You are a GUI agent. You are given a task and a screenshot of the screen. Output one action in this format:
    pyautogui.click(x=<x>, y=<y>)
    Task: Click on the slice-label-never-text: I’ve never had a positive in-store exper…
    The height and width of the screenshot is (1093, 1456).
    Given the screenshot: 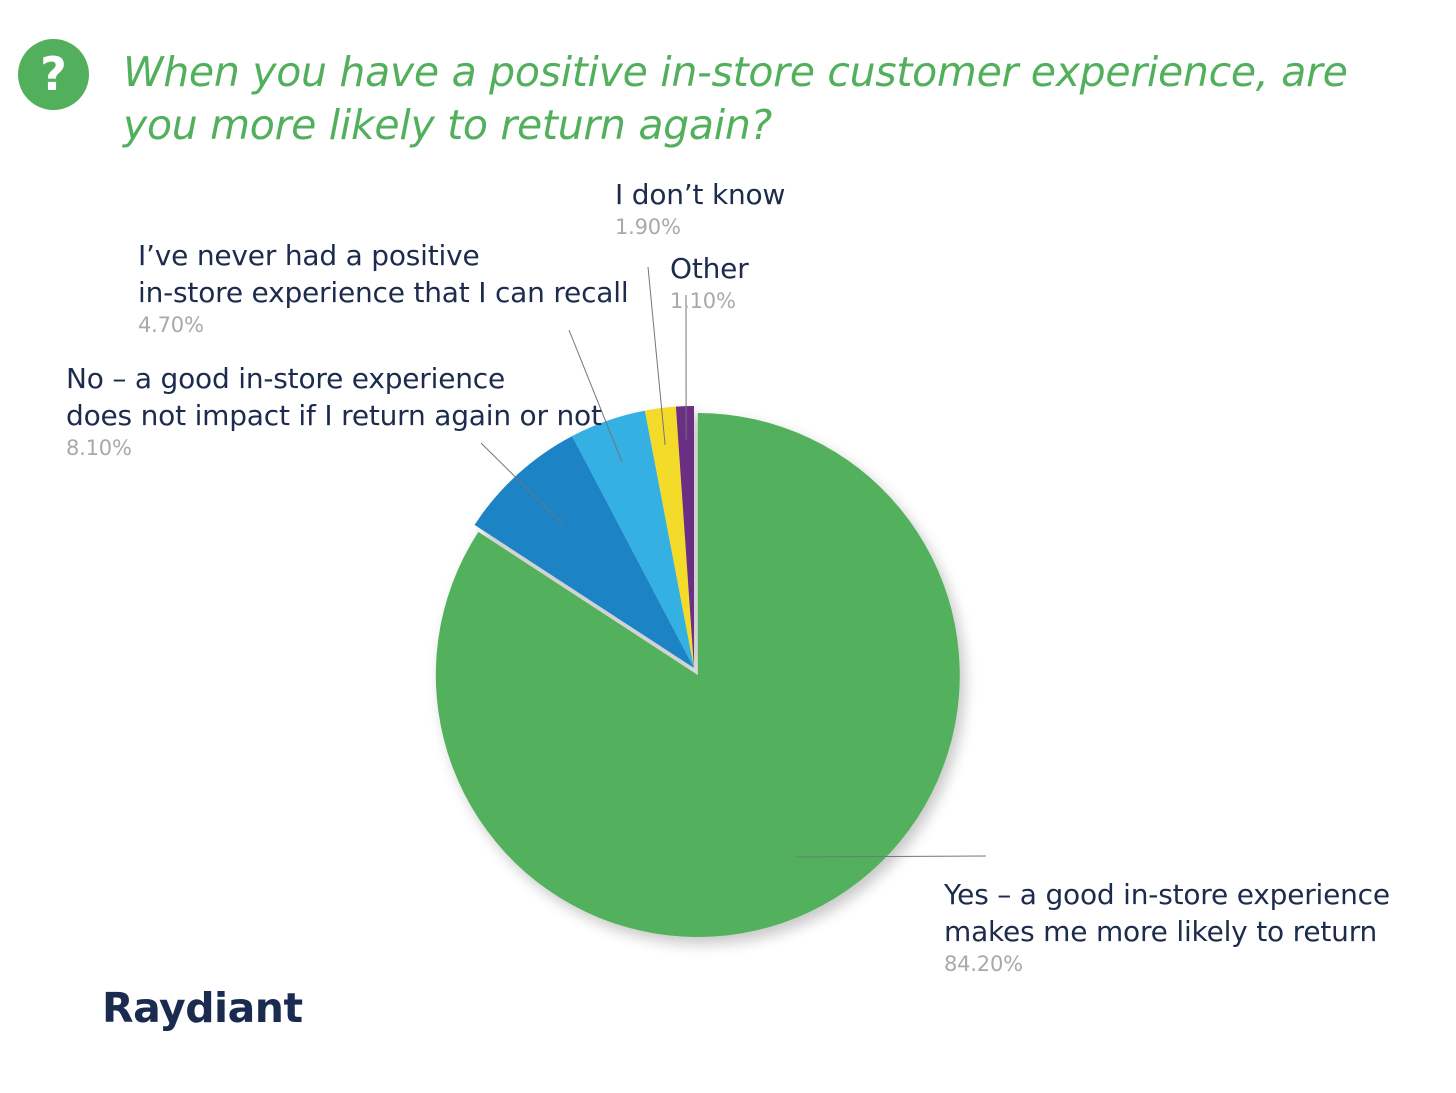 What is the action you would take?
    pyautogui.click(x=383, y=274)
    